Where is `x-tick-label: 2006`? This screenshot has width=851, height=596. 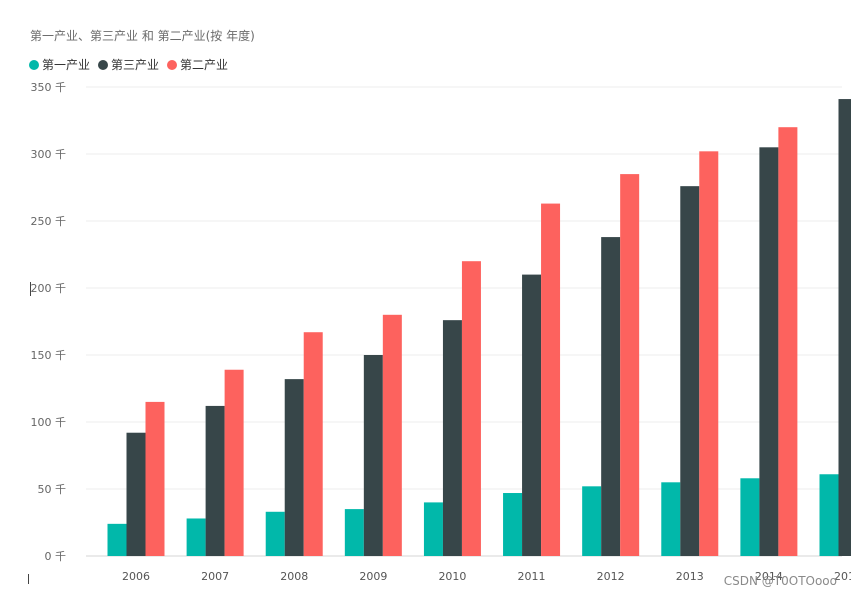 x-tick-label: 2006 is located at coordinates (136, 576).